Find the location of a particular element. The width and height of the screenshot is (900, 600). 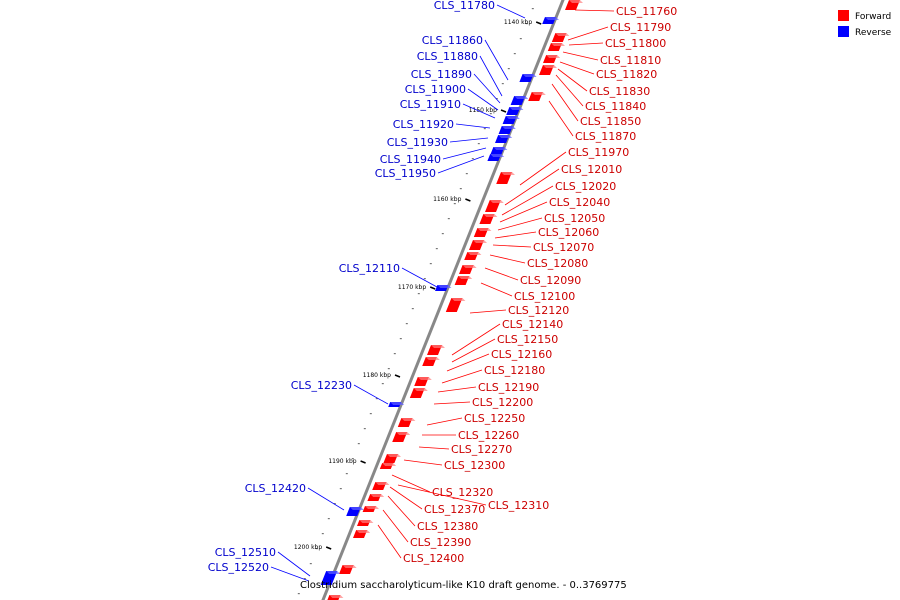

reverse-gene-label: CLS_11940 is located at coordinates (410, 159).